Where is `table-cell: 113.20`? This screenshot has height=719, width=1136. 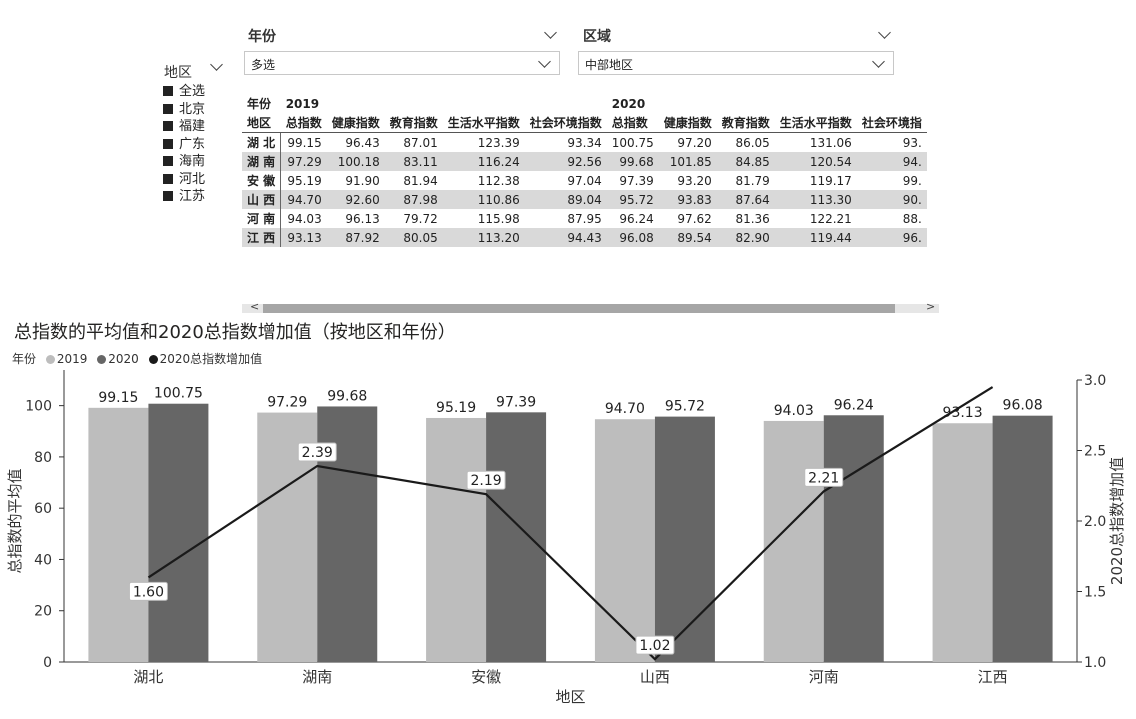 table-cell: 113.20 is located at coordinates (483, 237).